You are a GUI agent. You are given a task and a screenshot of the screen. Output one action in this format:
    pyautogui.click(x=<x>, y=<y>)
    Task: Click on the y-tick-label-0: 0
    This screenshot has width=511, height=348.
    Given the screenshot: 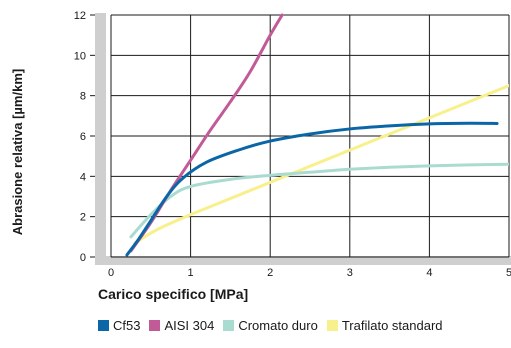 What is the action you would take?
    pyautogui.click(x=83, y=258)
    